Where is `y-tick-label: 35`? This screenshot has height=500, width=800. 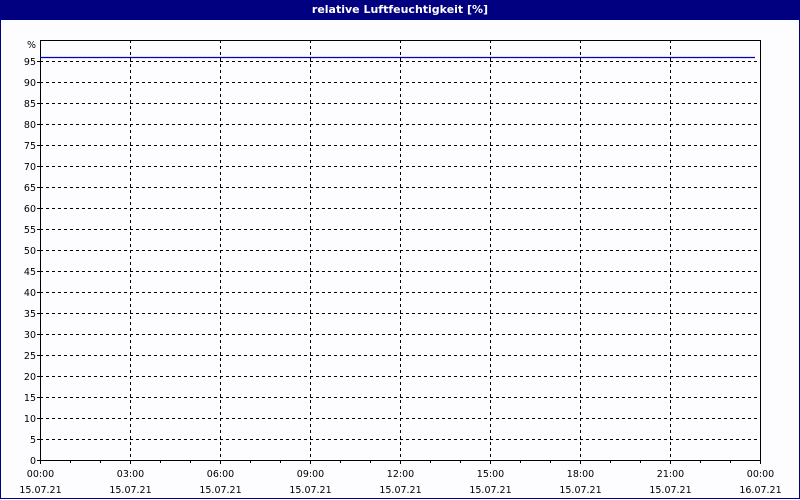
y-tick-label: 35 is located at coordinates (30, 314).